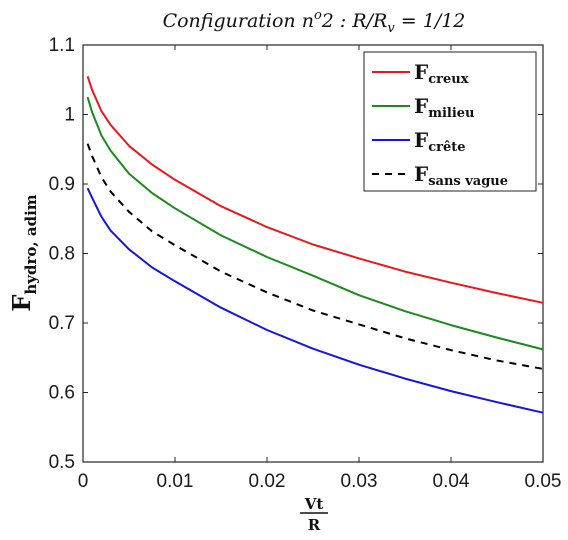 The image size is (568, 540). Describe the element at coordinates (318, 15) in the screenshot. I see `title-sup: o` at that location.